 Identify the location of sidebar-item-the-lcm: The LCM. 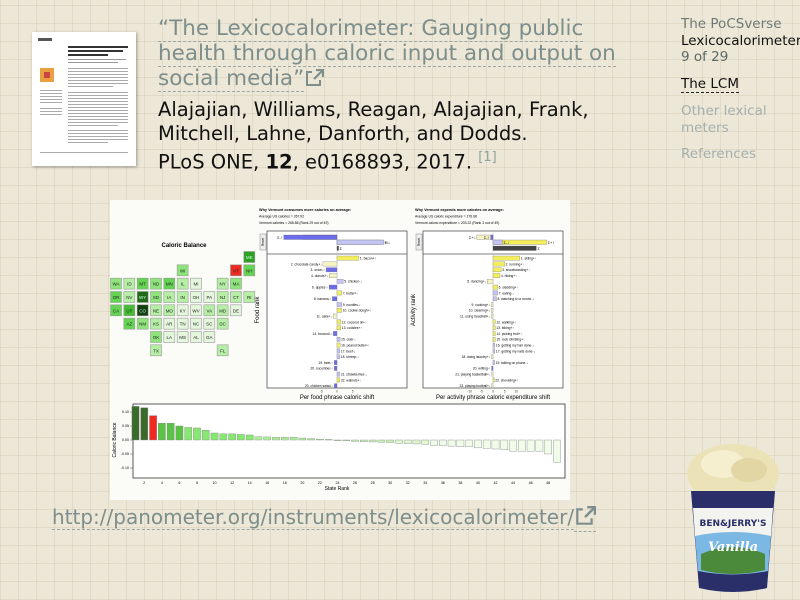
(710, 84).